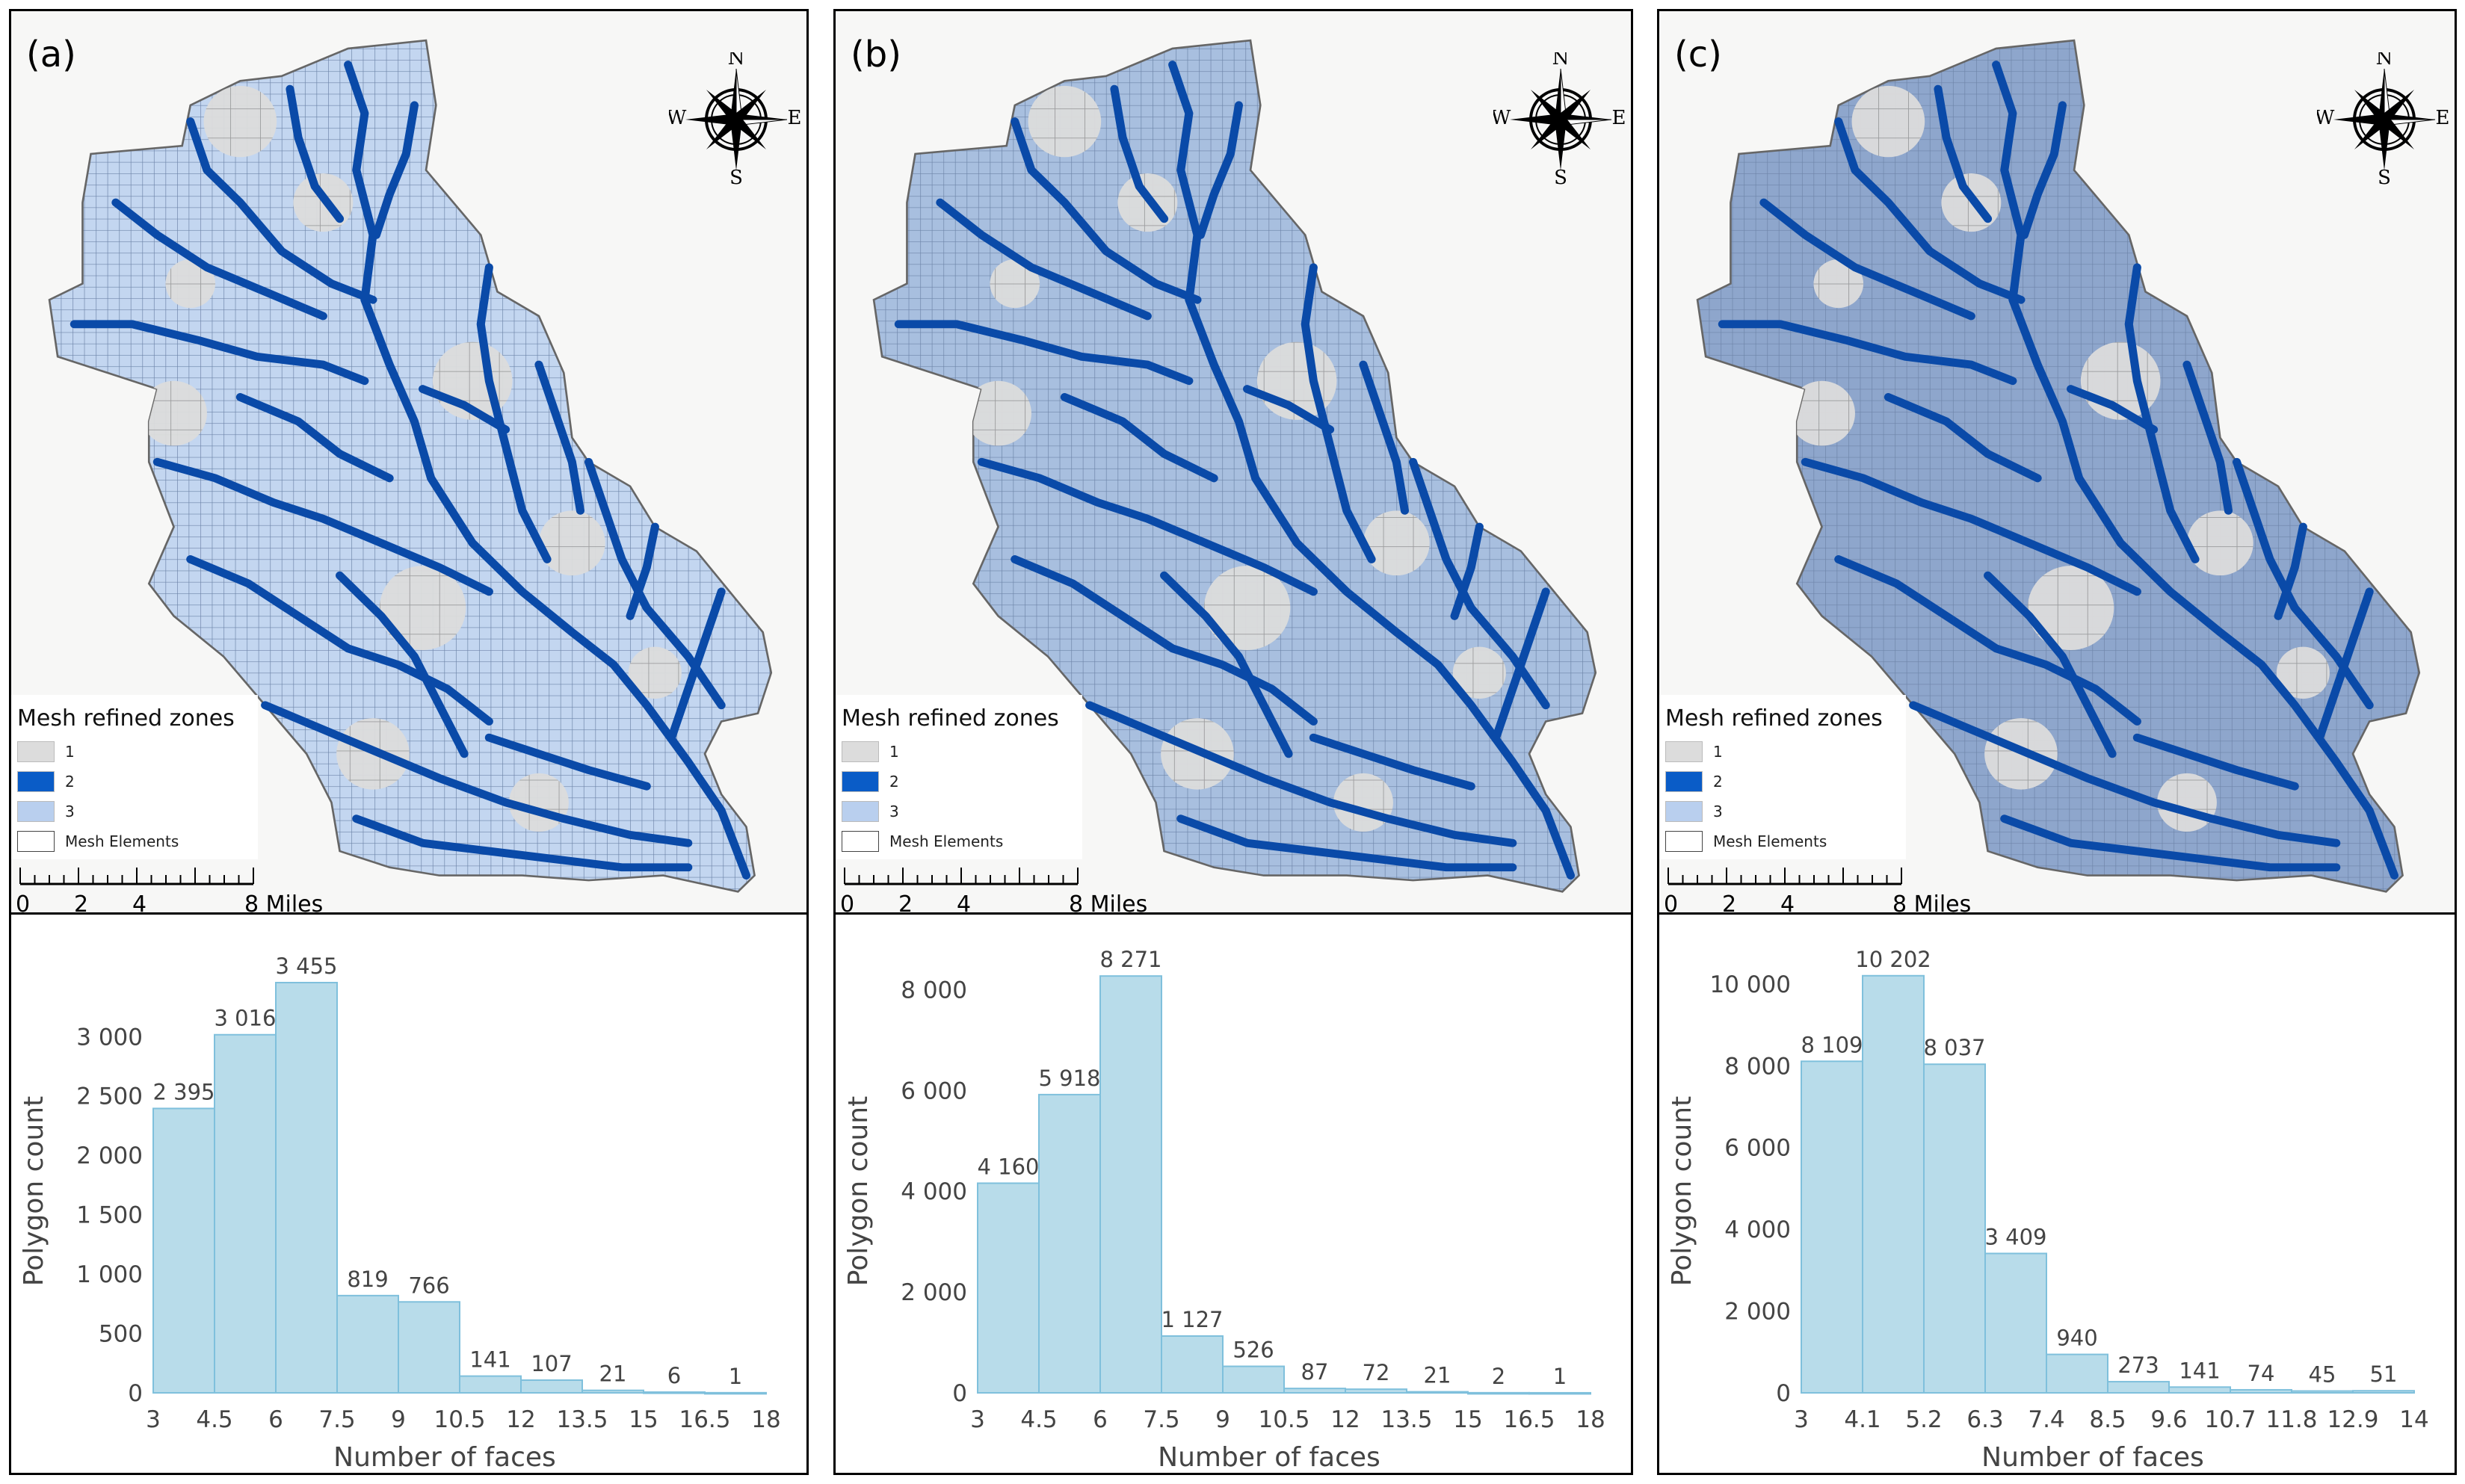 The height and width of the screenshot is (1484, 2465). I want to click on x-tick-label: 4.5, so click(1038, 1420).